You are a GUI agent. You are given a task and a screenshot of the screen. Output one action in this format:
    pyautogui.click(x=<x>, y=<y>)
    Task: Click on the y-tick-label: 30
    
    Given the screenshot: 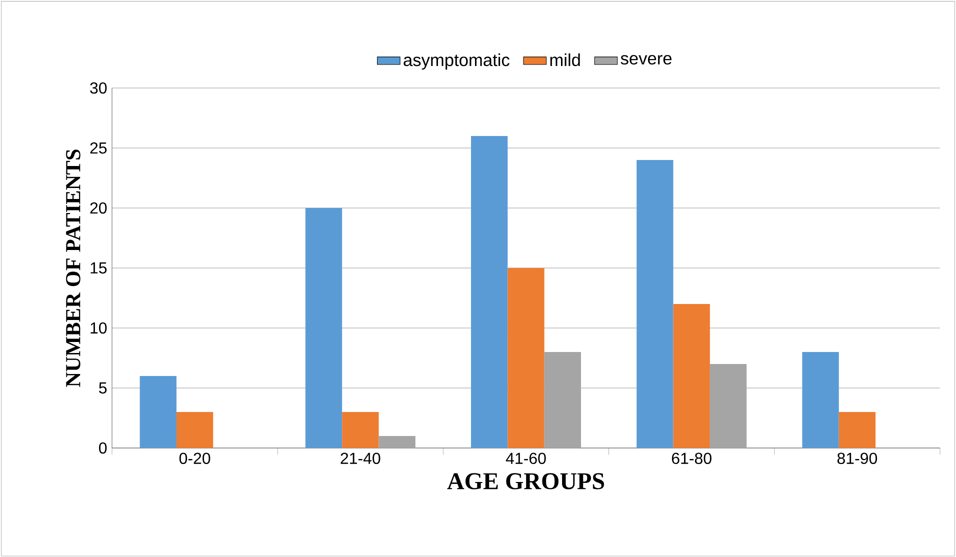 What is the action you would take?
    pyautogui.click(x=98, y=88)
    